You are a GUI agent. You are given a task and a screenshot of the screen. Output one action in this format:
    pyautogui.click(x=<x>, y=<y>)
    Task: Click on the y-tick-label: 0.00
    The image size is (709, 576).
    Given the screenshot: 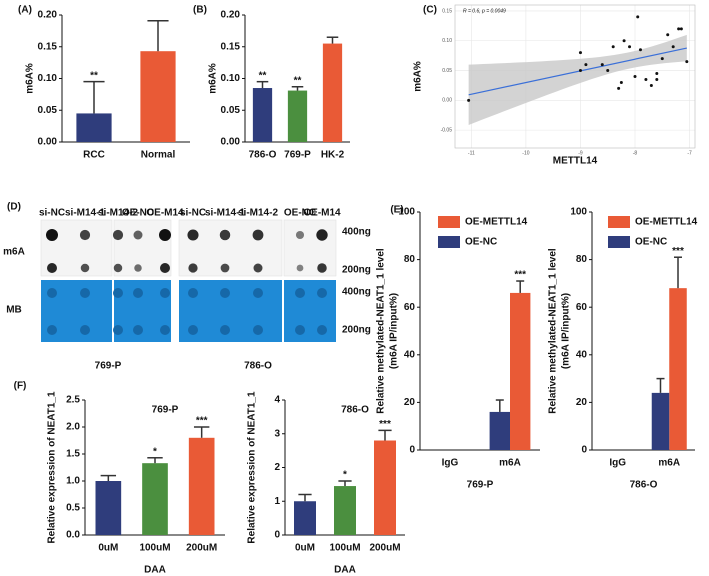 What is the action you would take?
    pyautogui.click(x=48, y=142)
    